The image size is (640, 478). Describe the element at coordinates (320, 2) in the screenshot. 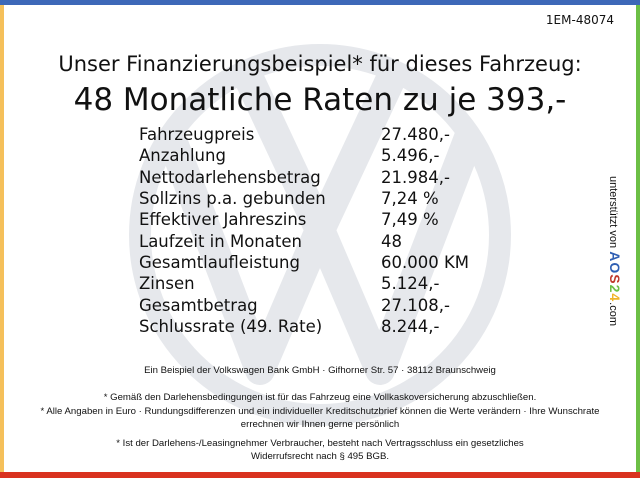

I see `top-border` at that location.